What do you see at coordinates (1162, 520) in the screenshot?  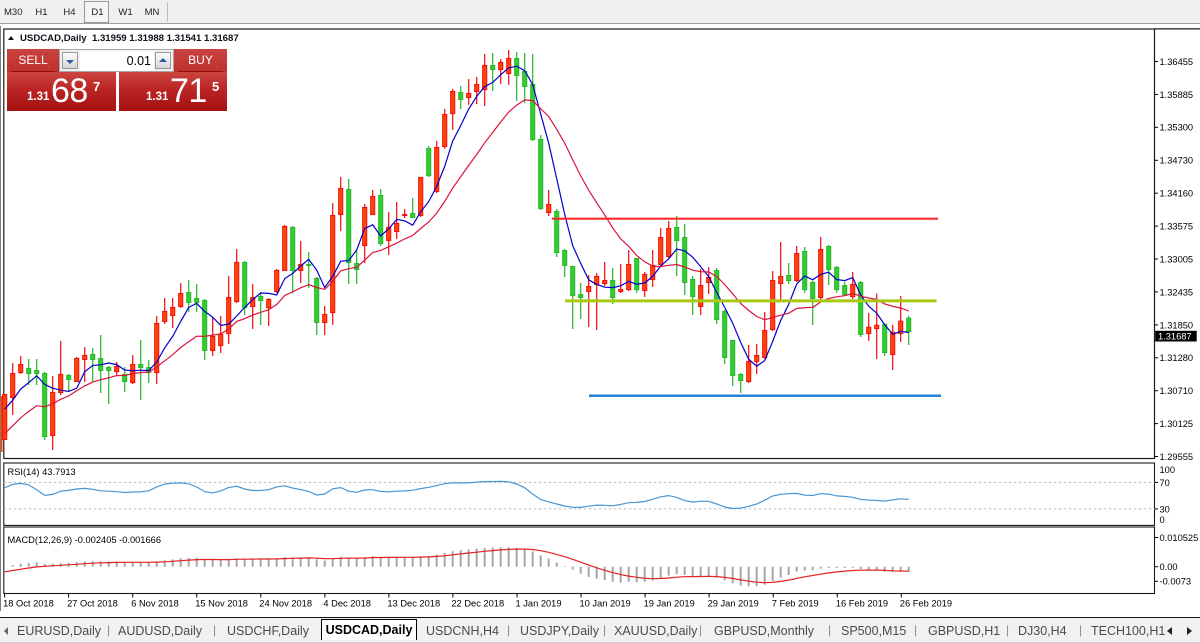 I see `svg-text: 0` at bounding box center [1162, 520].